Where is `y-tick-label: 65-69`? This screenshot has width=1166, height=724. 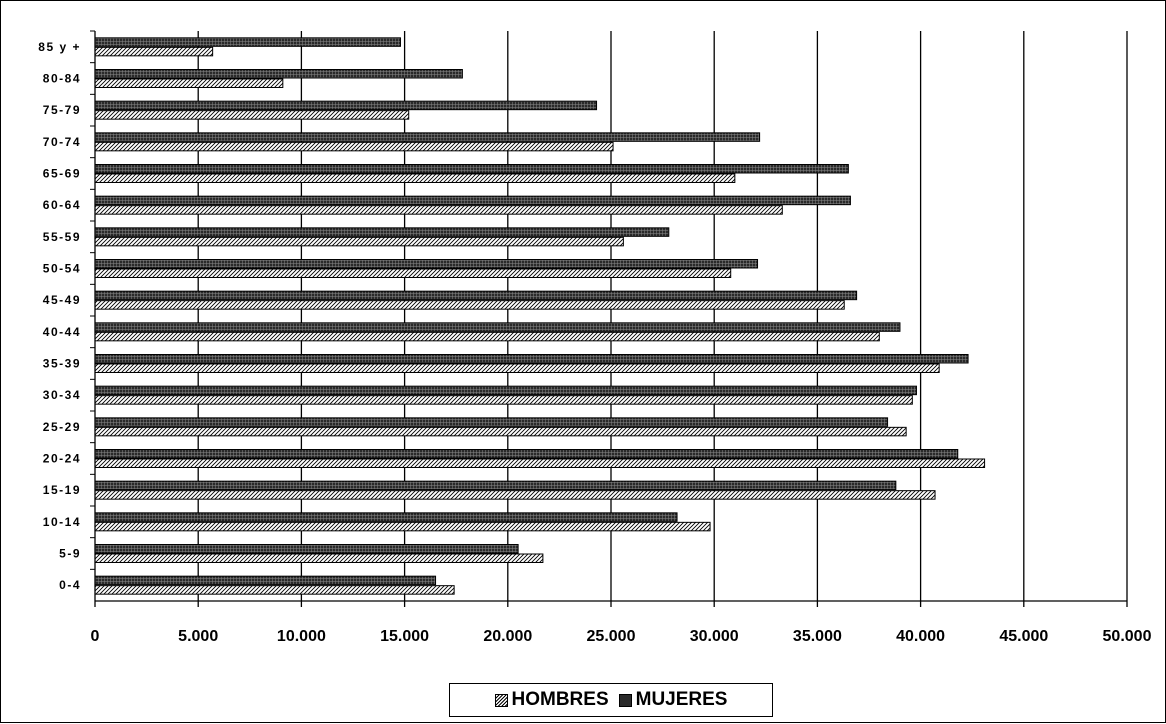
y-tick-label: 65-69 is located at coordinates (62, 174).